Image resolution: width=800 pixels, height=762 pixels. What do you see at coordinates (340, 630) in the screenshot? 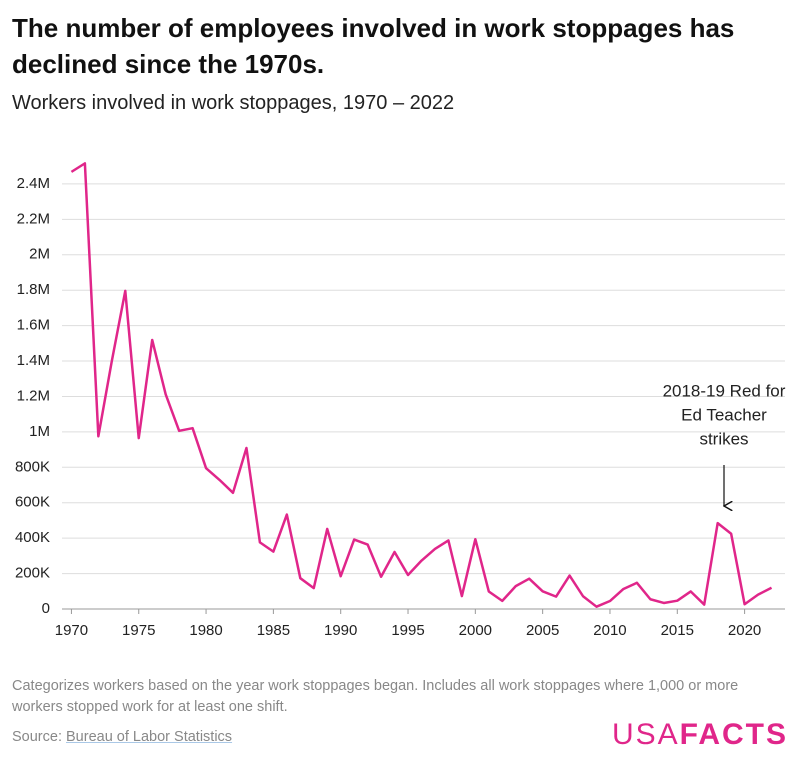
I see `x-tick-label: 1990` at bounding box center [340, 630].